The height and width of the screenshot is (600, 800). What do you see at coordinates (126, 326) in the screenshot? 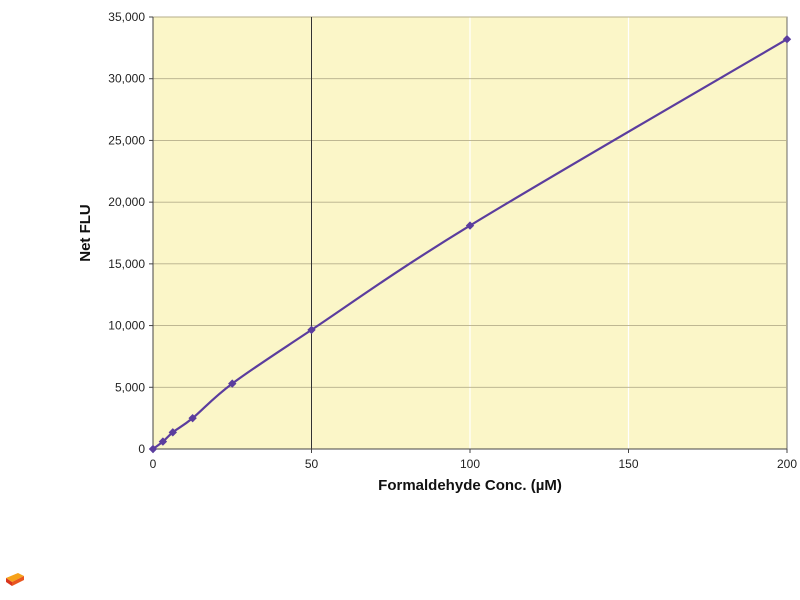
I see `y-tick-label: 10,000` at bounding box center [126, 326].